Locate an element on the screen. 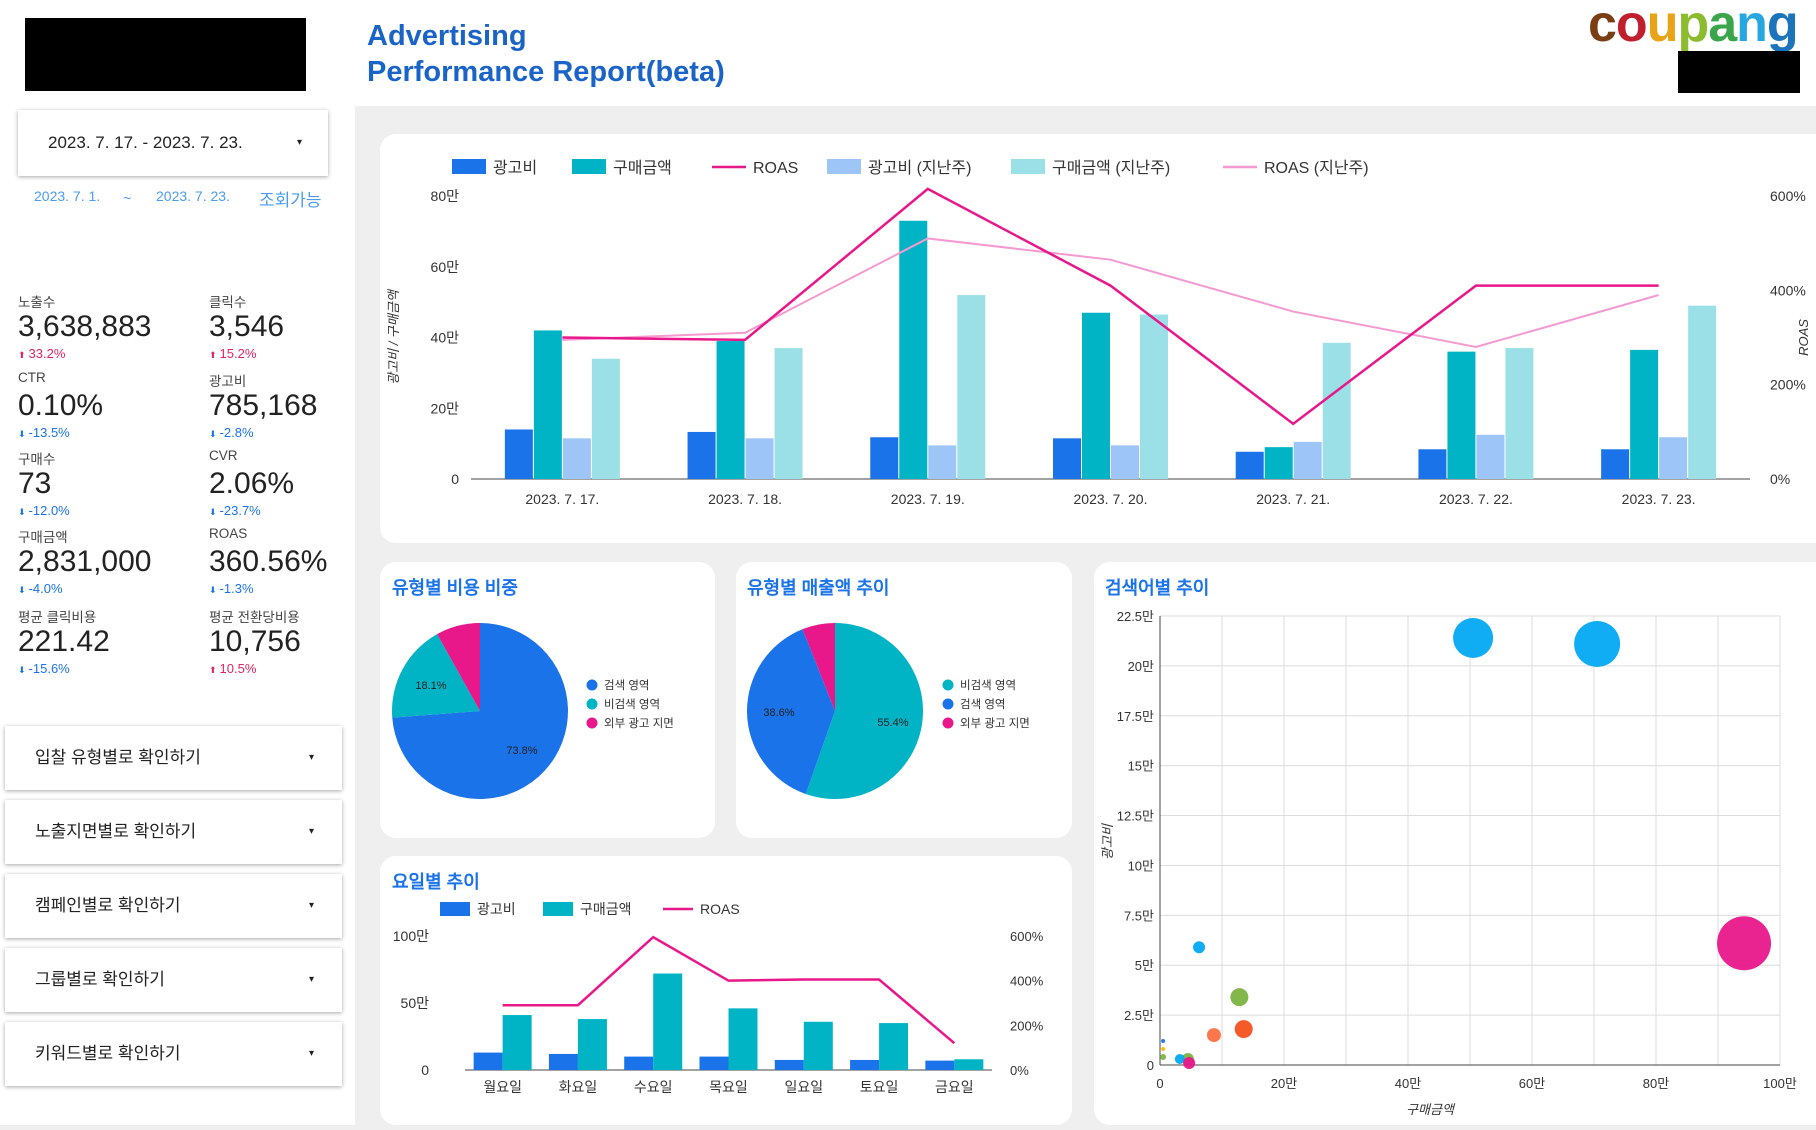 This screenshot has height=1130, width=1816. logo-letter: p is located at coordinates (1693, 26).